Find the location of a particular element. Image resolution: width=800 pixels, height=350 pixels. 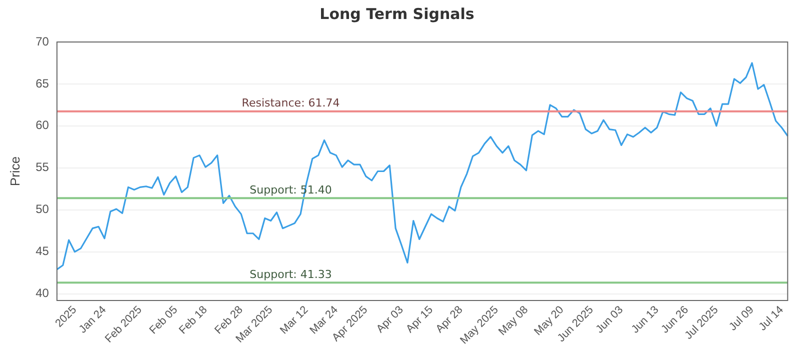

y-tick-label: 50 is located at coordinates (43, 209).